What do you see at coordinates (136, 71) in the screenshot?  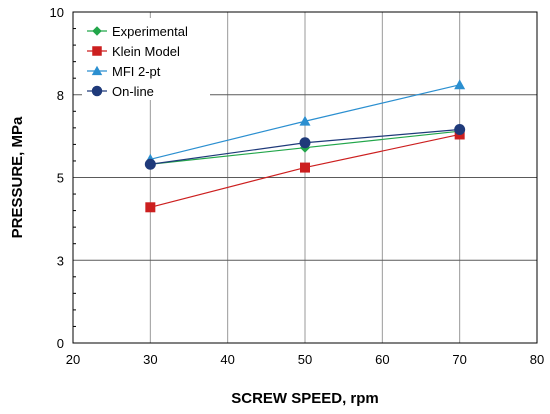 I see `legend-label: MFI 2-pt` at bounding box center [136, 71].